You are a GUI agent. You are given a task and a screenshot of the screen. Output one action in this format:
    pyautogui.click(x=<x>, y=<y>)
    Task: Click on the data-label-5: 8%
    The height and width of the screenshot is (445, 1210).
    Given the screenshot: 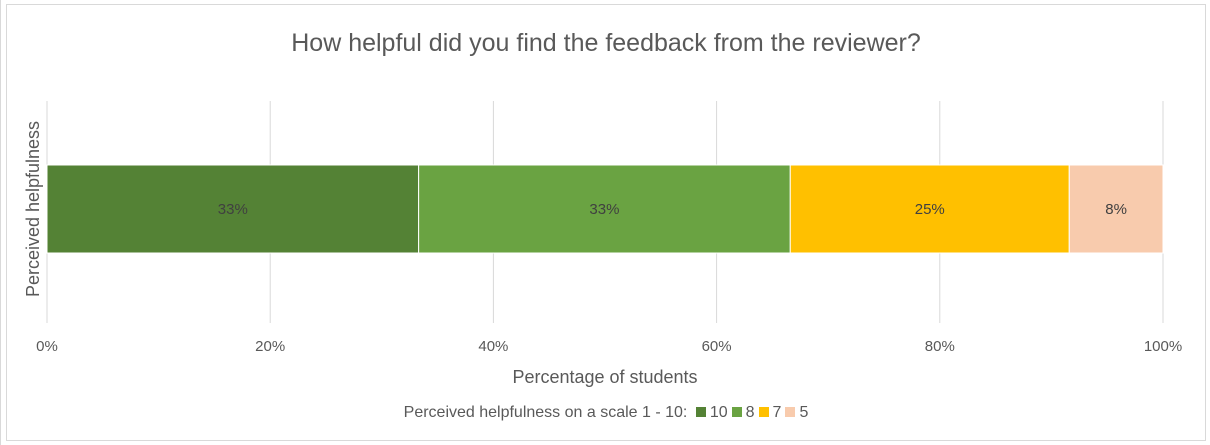 What is the action you would take?
    pyautogui.click(x=1116, y=209)
    